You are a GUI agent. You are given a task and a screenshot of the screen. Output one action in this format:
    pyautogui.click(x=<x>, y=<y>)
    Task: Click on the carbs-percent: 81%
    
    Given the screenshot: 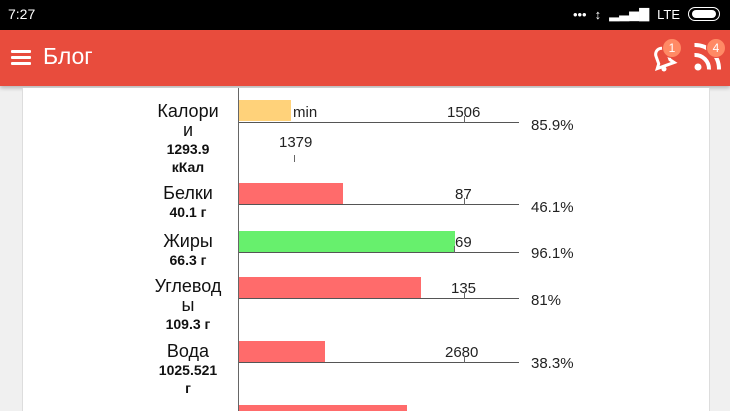 What is the action you would take?
    pyautogui.click(x=546, y=300)
    